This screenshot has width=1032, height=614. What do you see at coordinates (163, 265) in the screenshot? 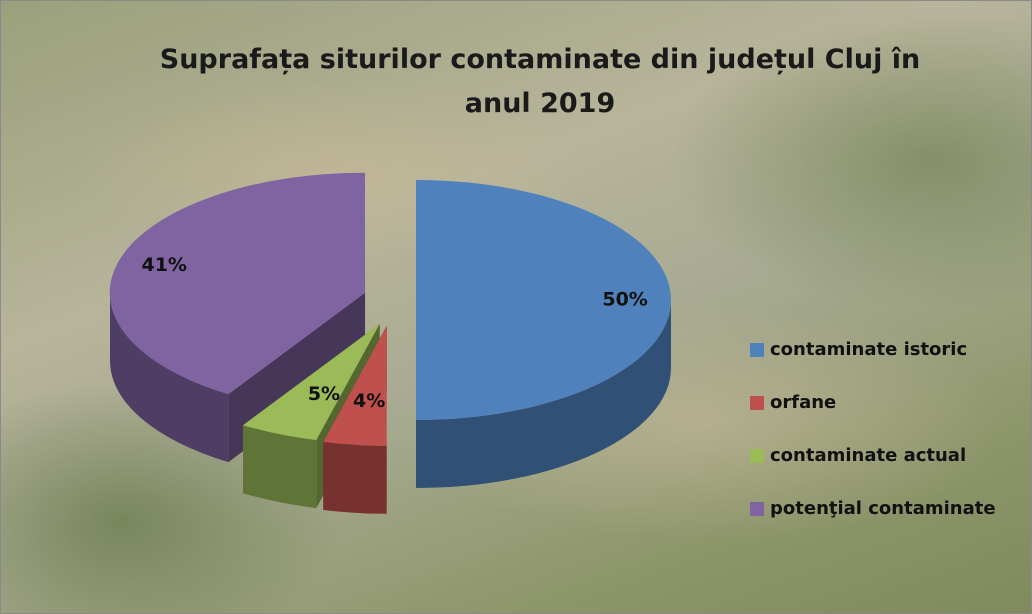
I see `data-label: 41%` at bounding box center [163, 265].